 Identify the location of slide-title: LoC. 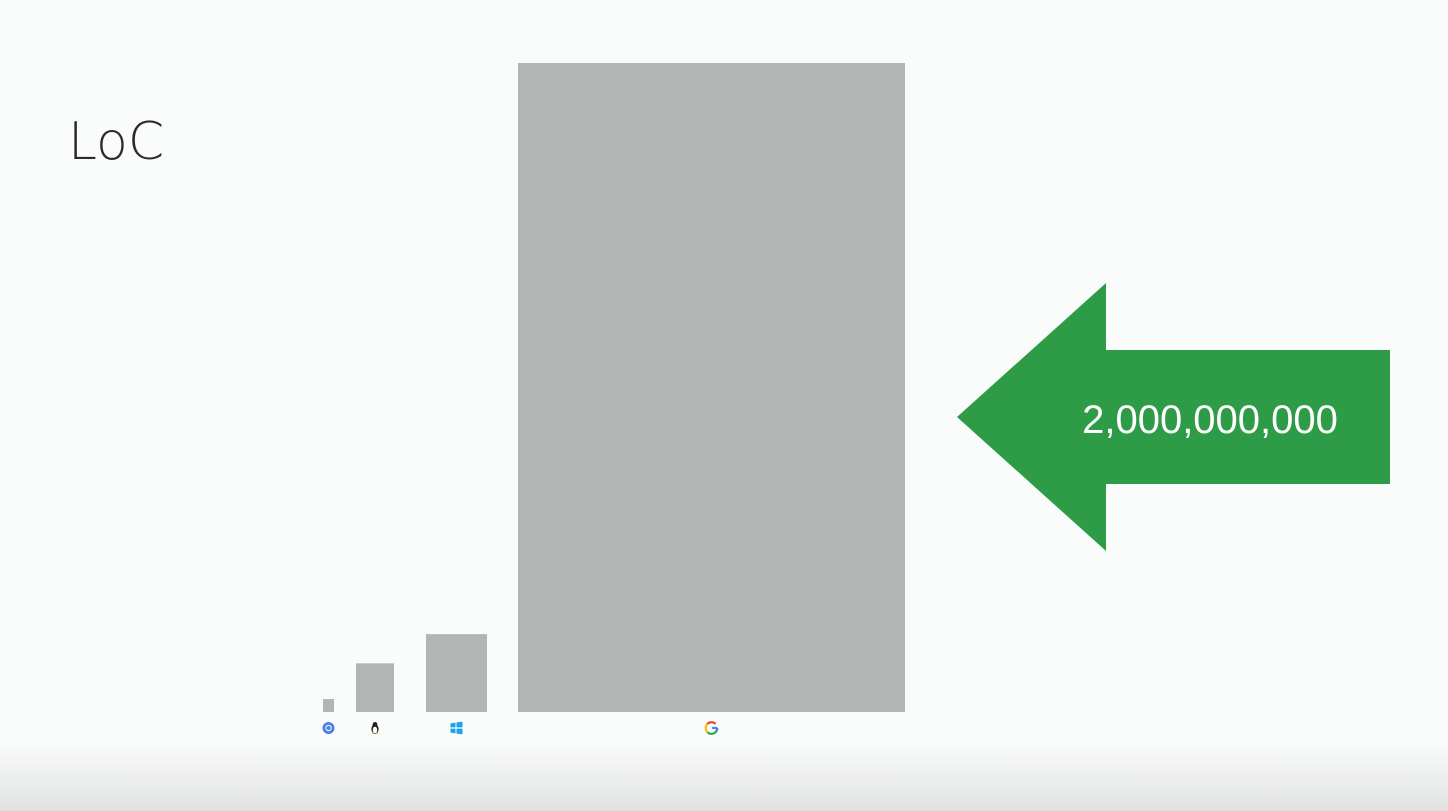
(116, 142).